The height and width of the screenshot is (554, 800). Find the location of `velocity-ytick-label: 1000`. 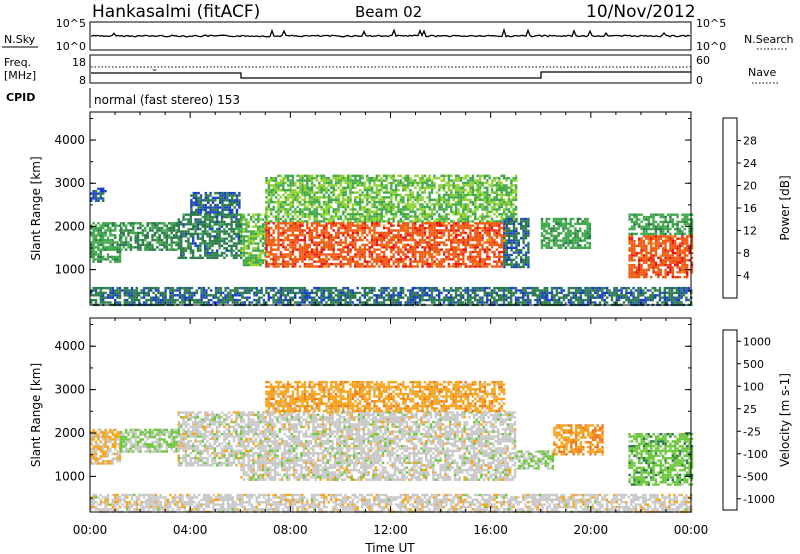

velocity-ytick-label: 1000 is located at coordinates (69, 476).